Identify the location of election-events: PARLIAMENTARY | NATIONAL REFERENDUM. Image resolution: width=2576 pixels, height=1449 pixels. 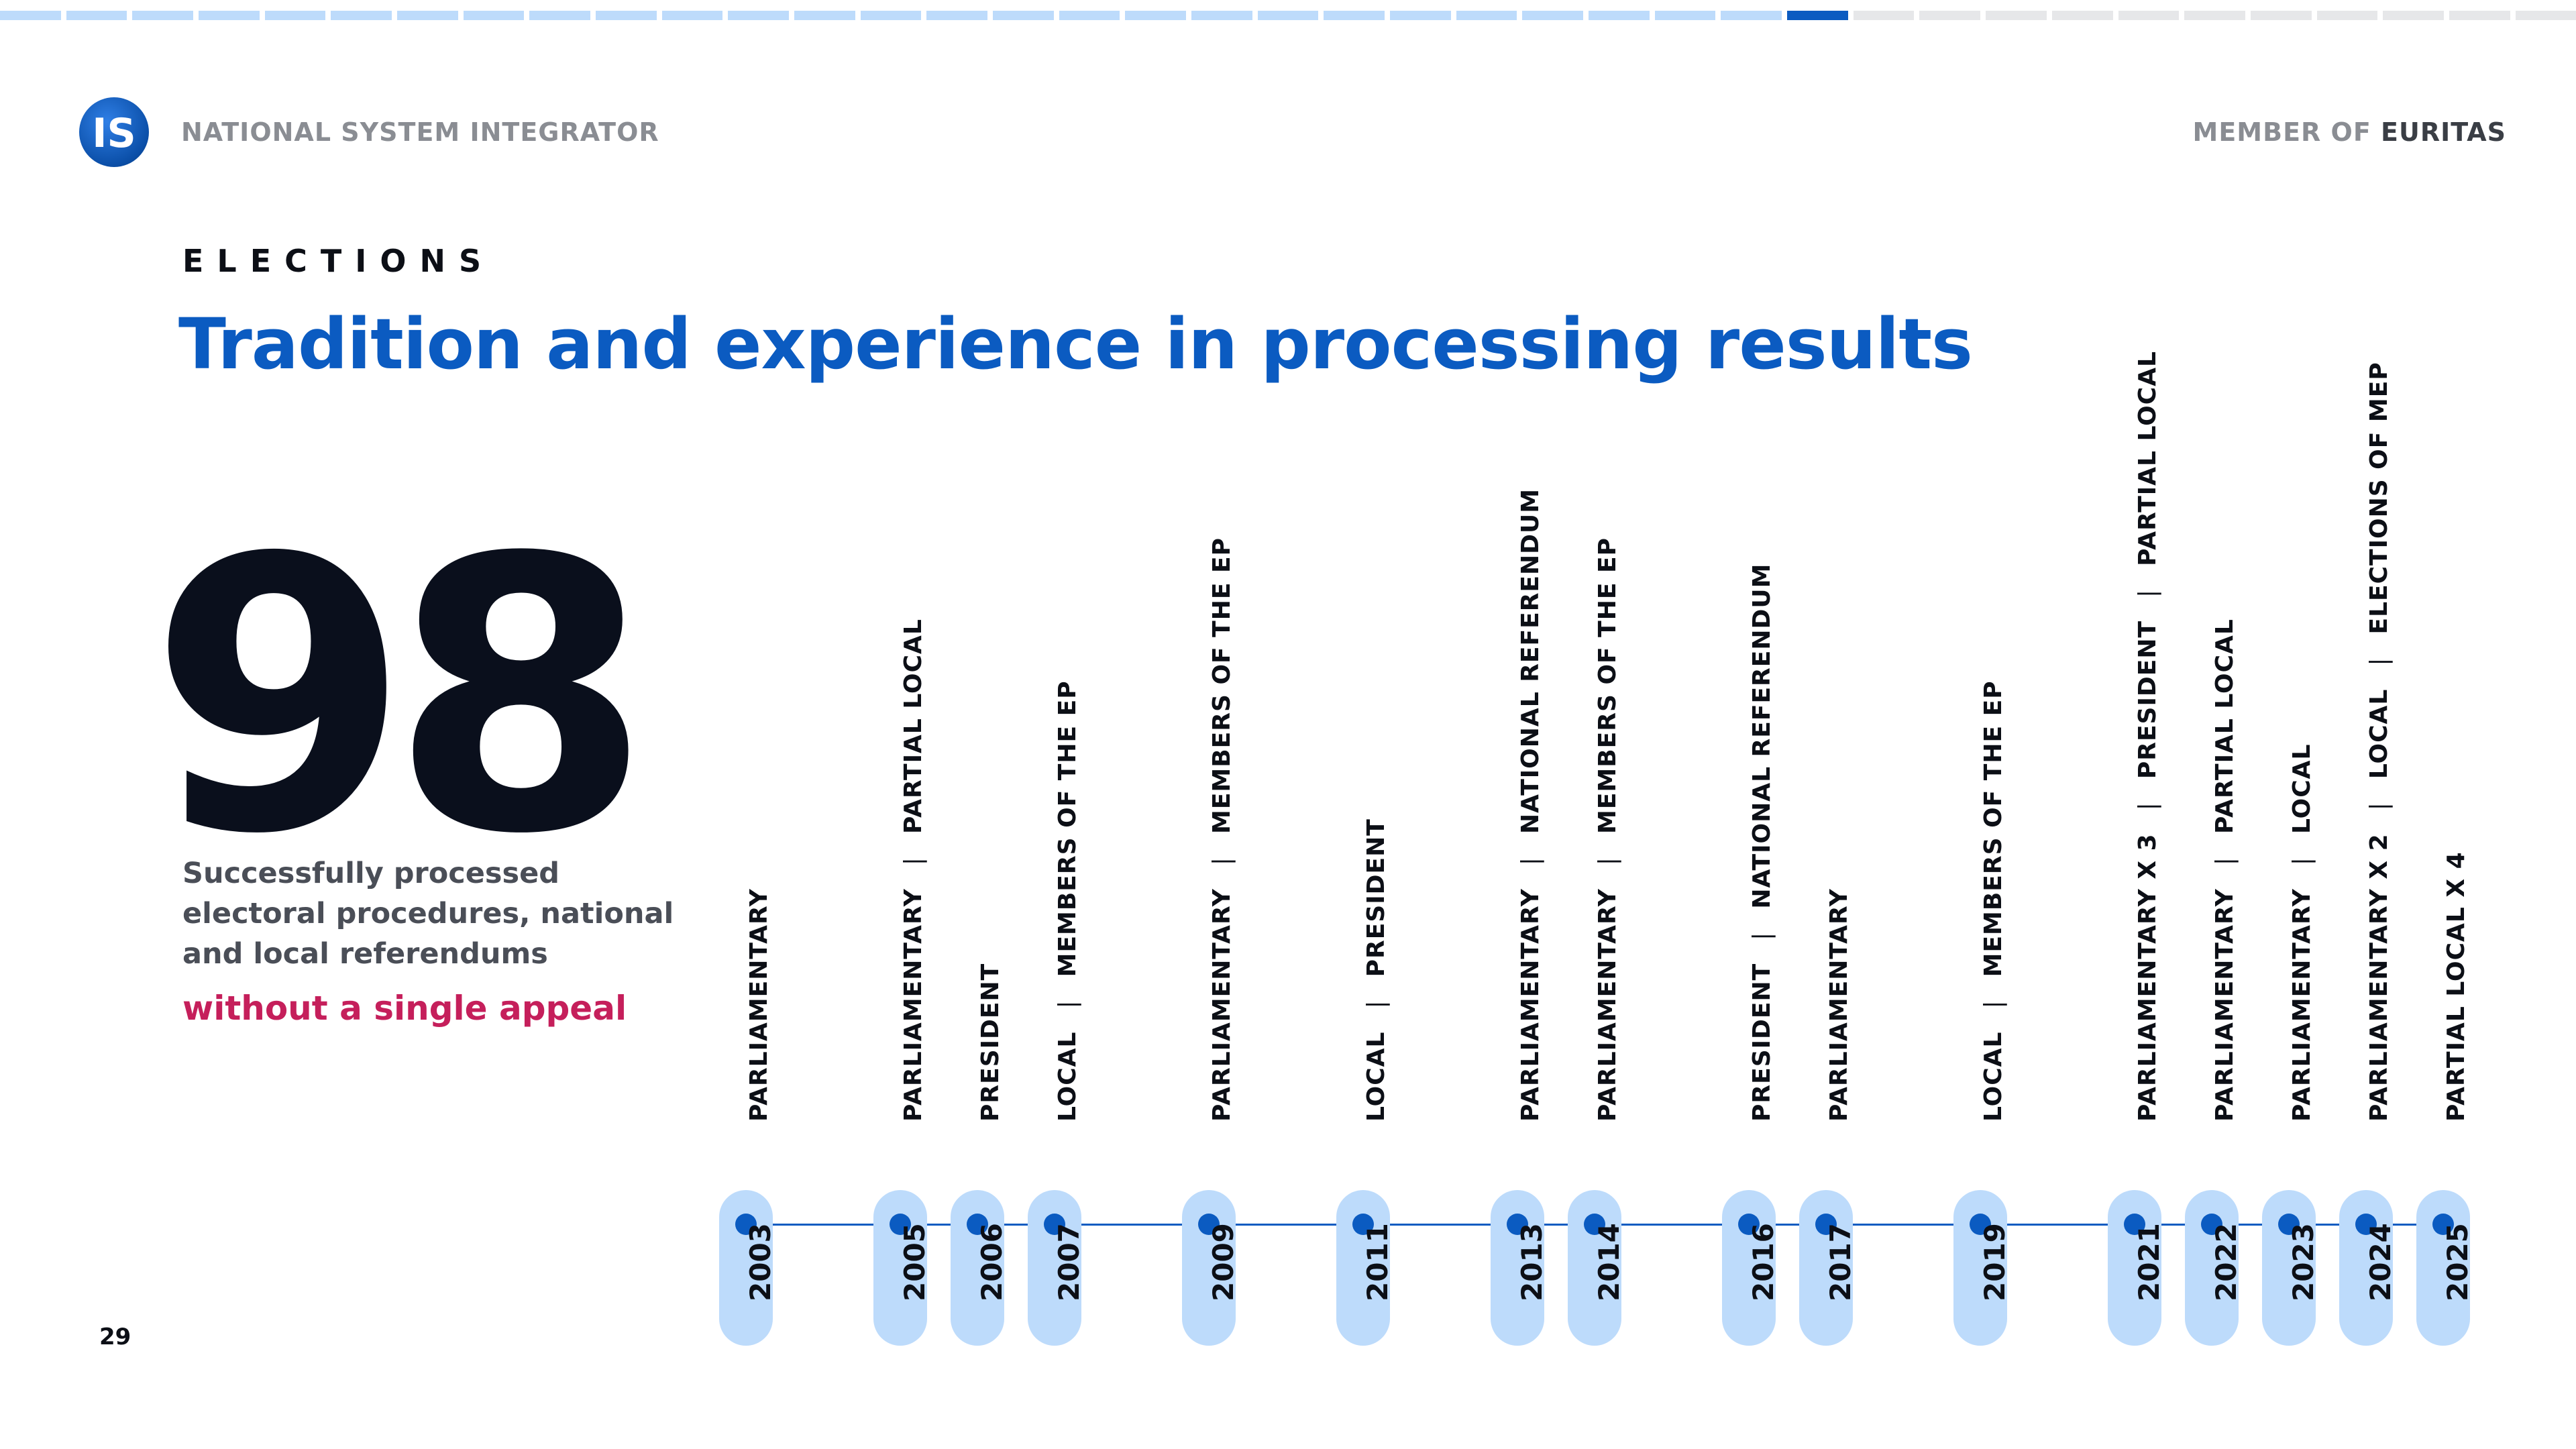
(1530, 805).